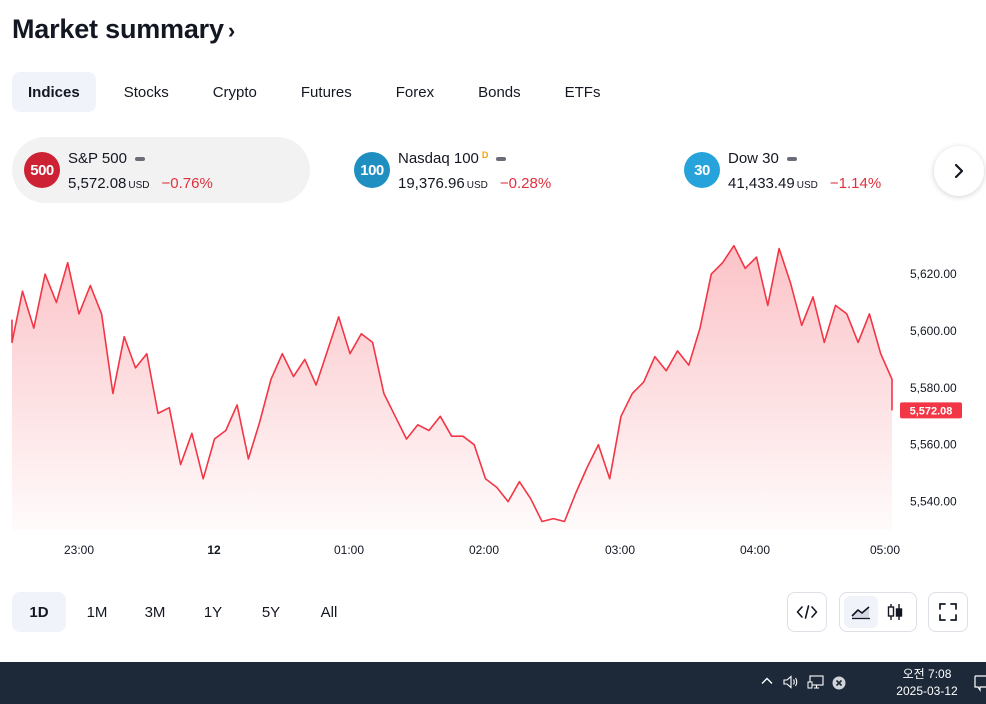 The width and height of the screenshot is (986, 704). Describe the element at coordinates (702, 170) in the screenshot. I see `ticker-badge: 30` at that location.